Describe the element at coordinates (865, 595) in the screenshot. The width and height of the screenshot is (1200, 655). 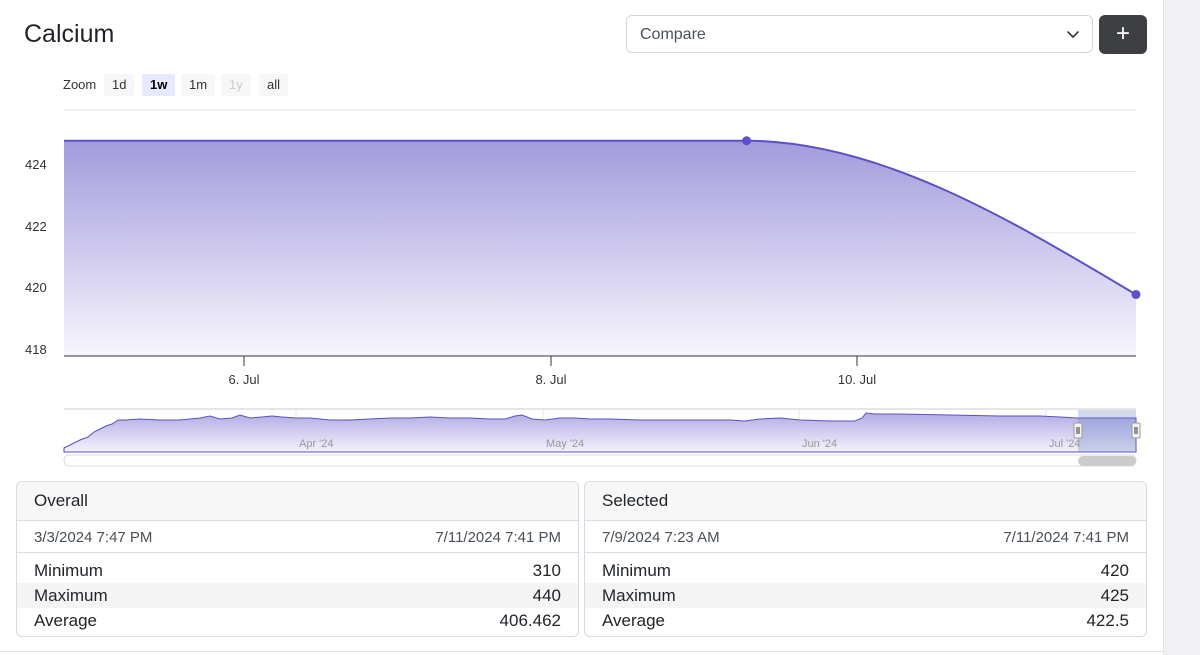
I see `stat-row-maximum: Maximum 425` at that location.